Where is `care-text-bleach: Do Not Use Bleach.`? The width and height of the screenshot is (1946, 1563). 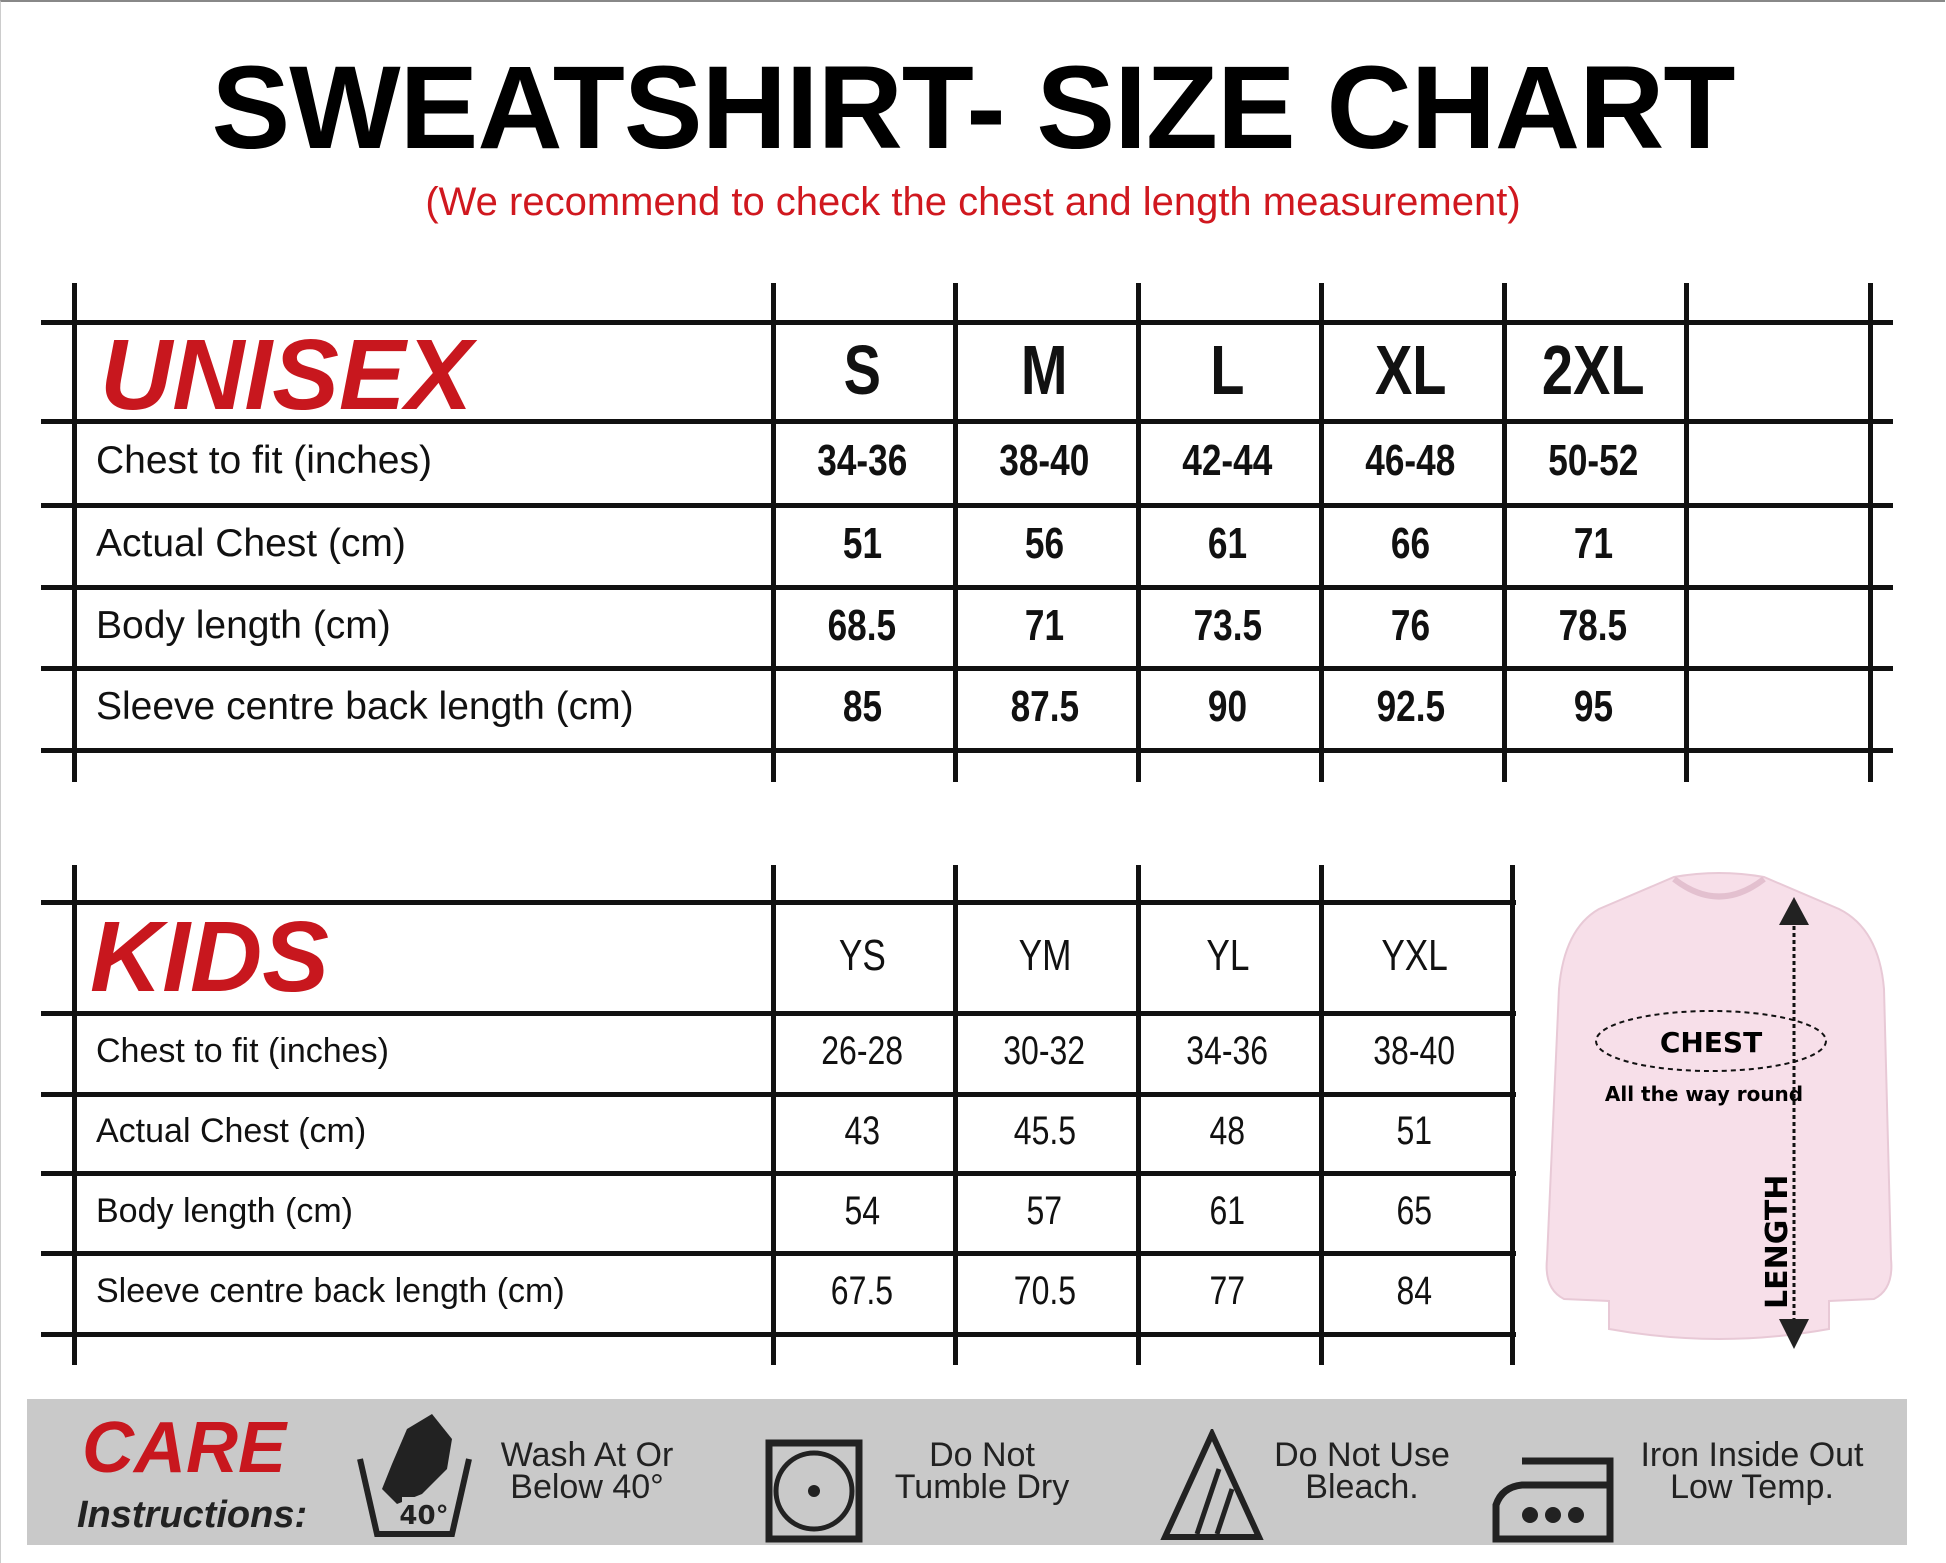 care-text-bleach: Do Not Use Bleach. is located at coordinates (1362, 1471).